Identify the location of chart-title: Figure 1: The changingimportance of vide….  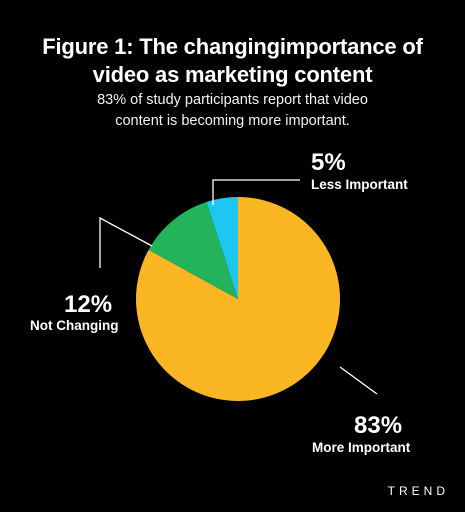
(232, 61).